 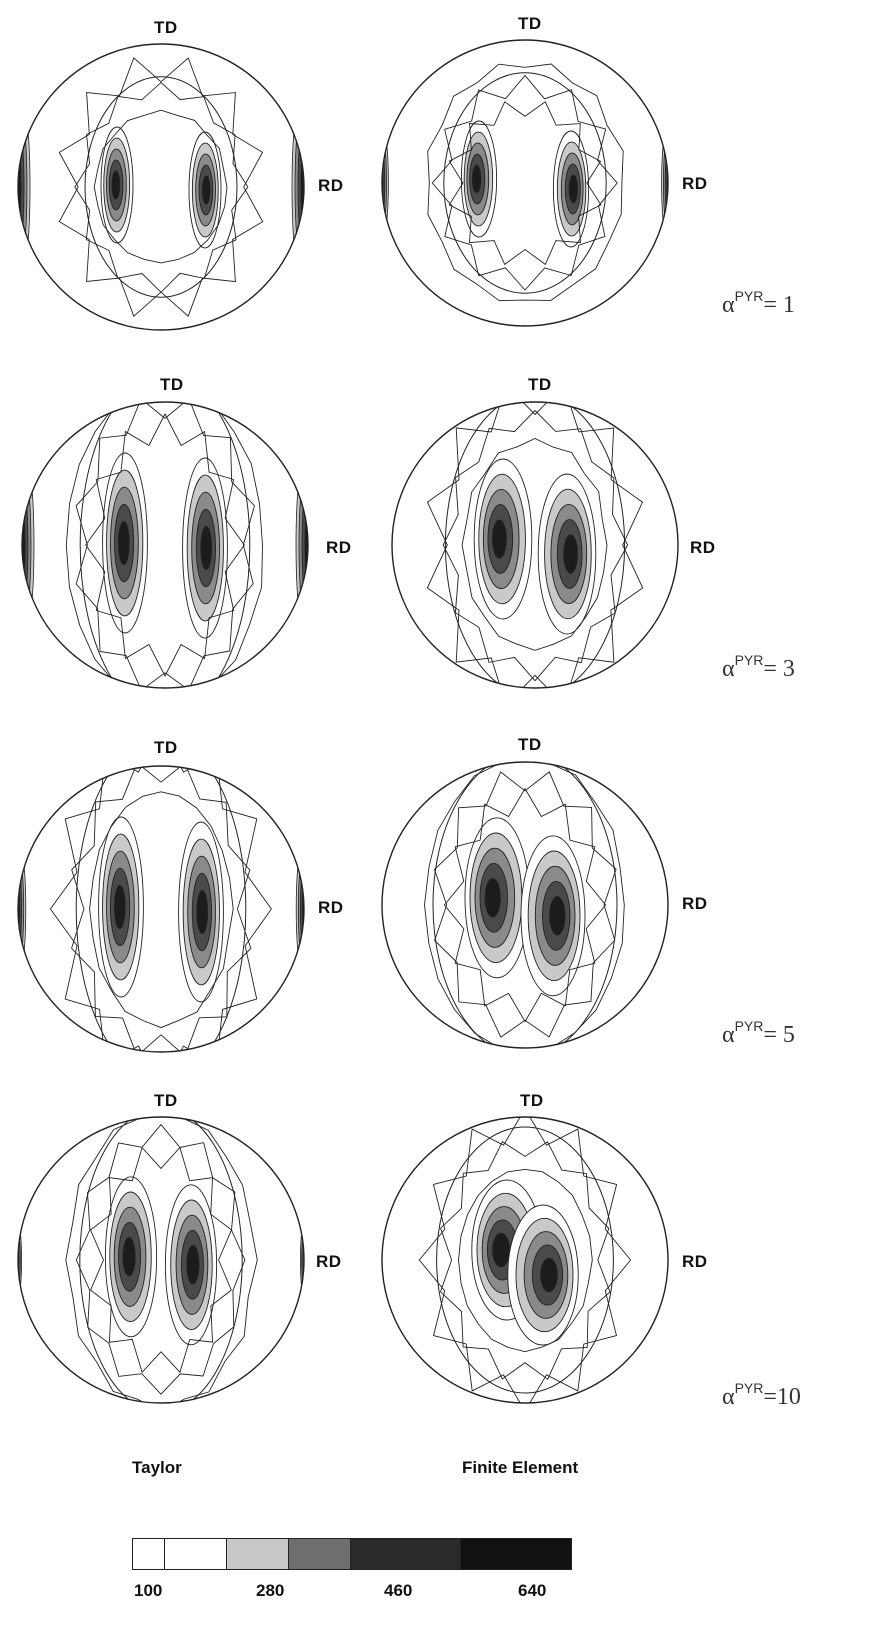 What do you see at coordinates (520, 1467) in the screenshot?
I see `column-caption-finite-element: Finite Element` at bounding box center [520, 1467].